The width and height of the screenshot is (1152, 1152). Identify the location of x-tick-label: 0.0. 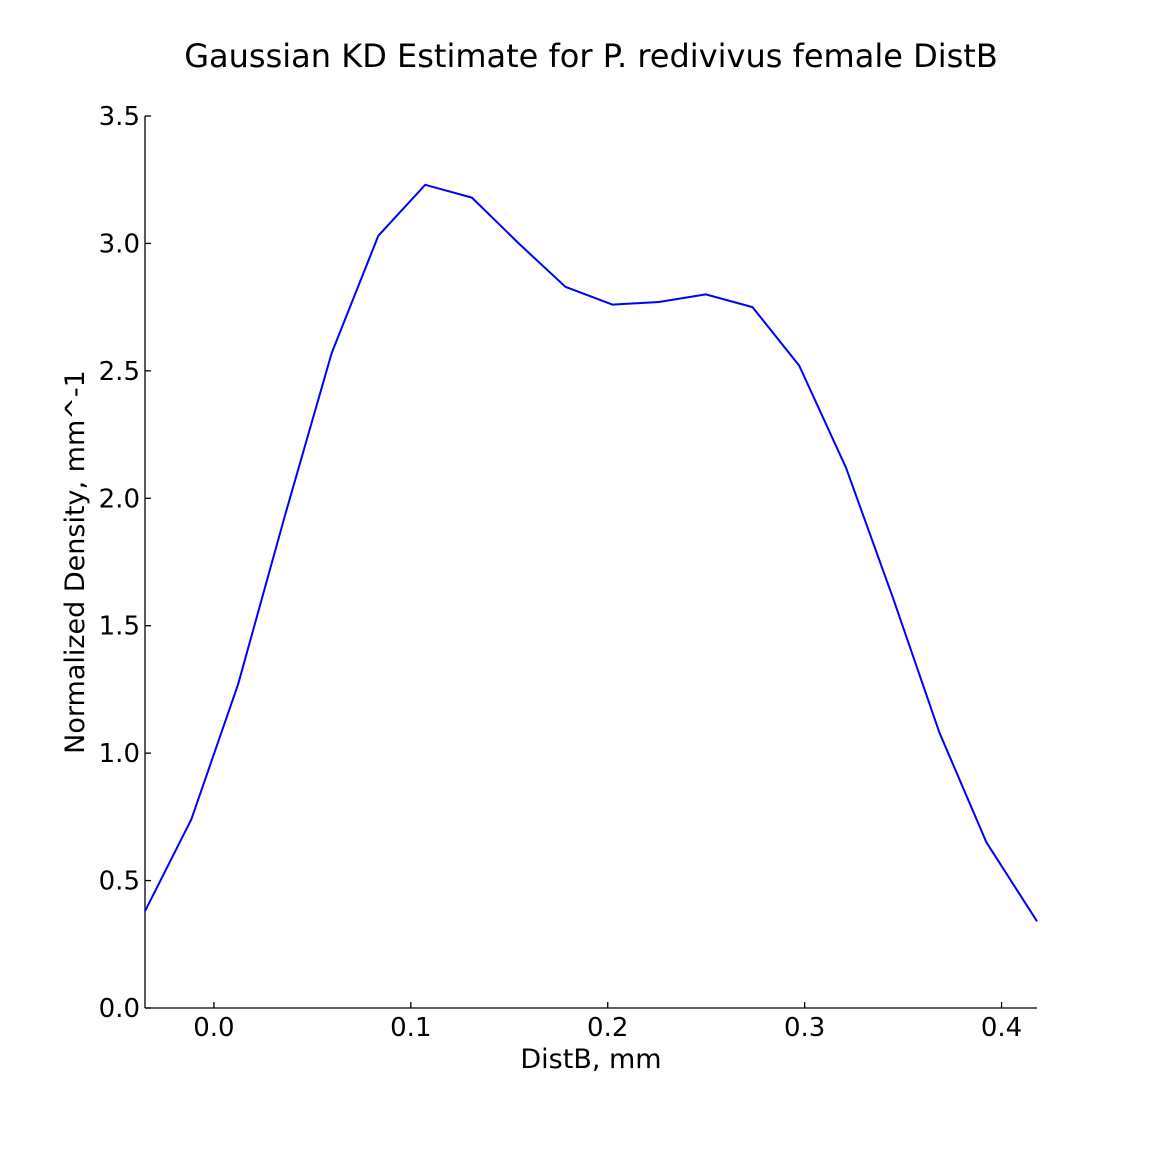
(213, 1028).